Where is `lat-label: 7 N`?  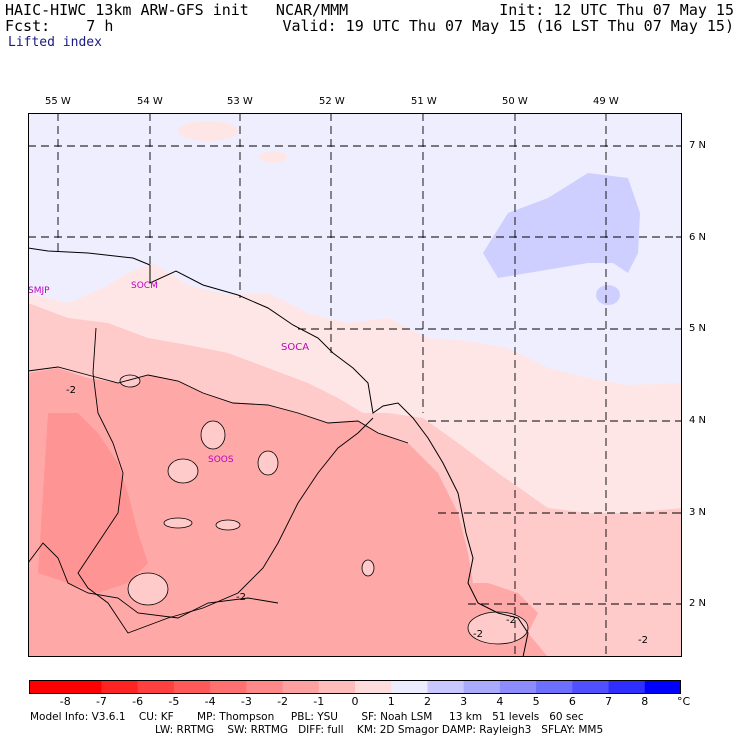
lat-label: 7 N is located at coordinates (698, 145).